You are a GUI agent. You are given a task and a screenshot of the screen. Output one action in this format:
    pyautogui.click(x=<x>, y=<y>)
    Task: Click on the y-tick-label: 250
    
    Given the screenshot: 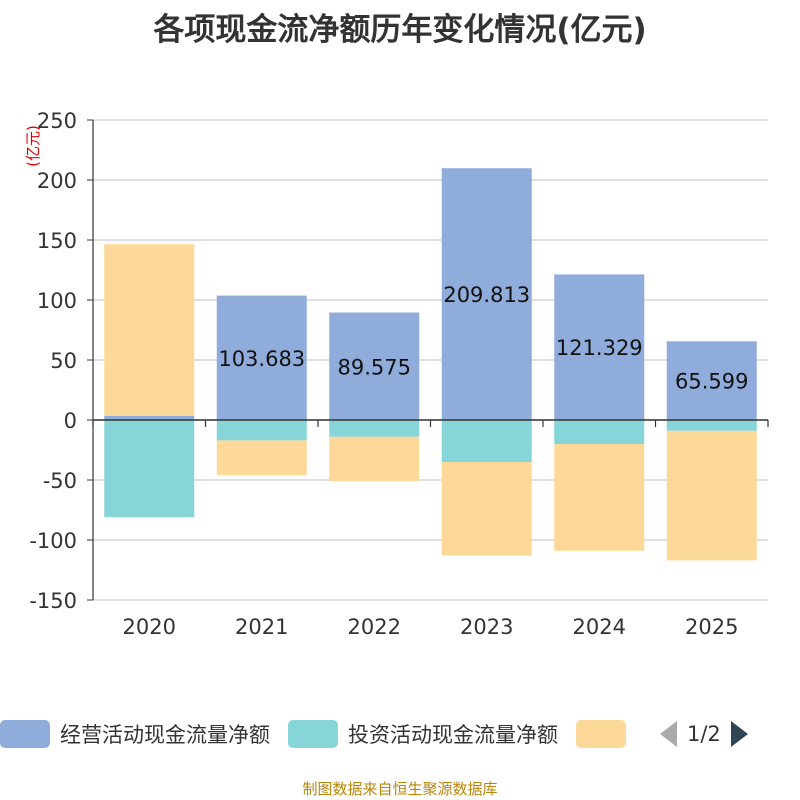 What is the action you would take?
    pyautogui.click(x=57, y=121)
    